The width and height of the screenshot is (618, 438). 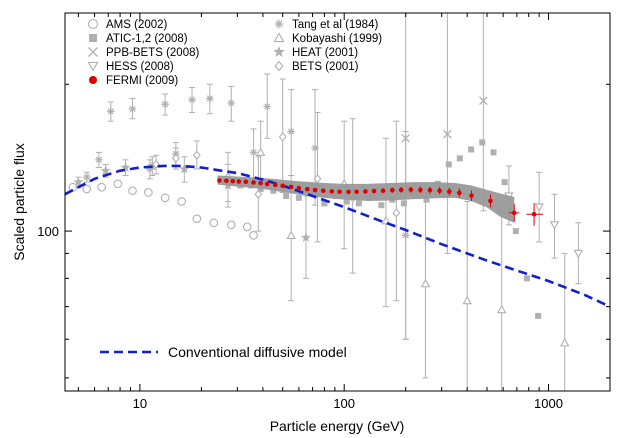 What do you see at coordinates (147, 39) in the screenshot?
I see `legend-label: ATIC-1,2 (2008)` at bounding box center [147, 39].